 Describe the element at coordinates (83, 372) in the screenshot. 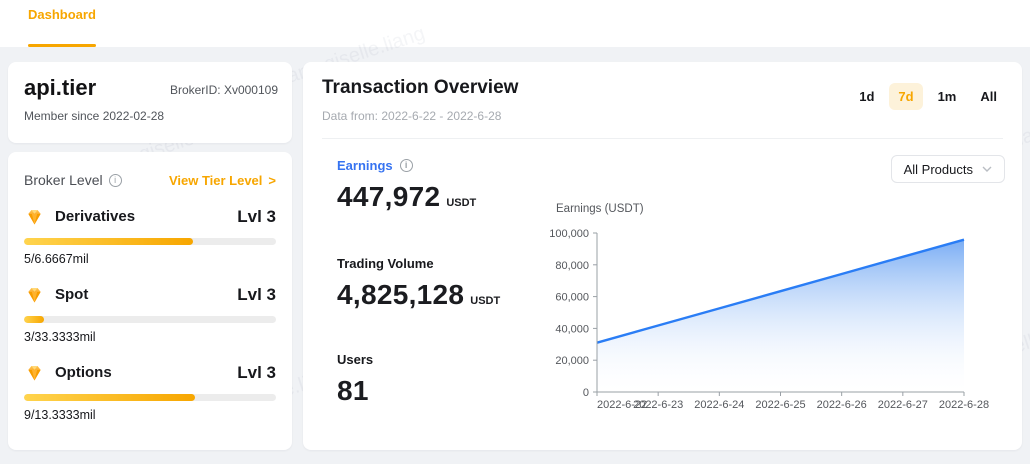

I see `tier-name: Options` at that location.